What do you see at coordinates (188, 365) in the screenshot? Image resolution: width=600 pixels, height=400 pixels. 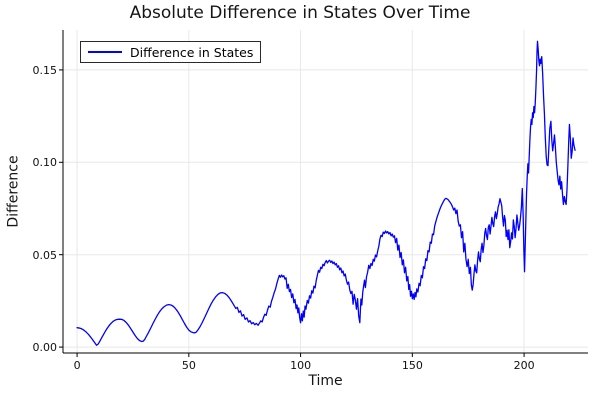 I see `x-tick-label: 50` at bounding box center [188, 365].